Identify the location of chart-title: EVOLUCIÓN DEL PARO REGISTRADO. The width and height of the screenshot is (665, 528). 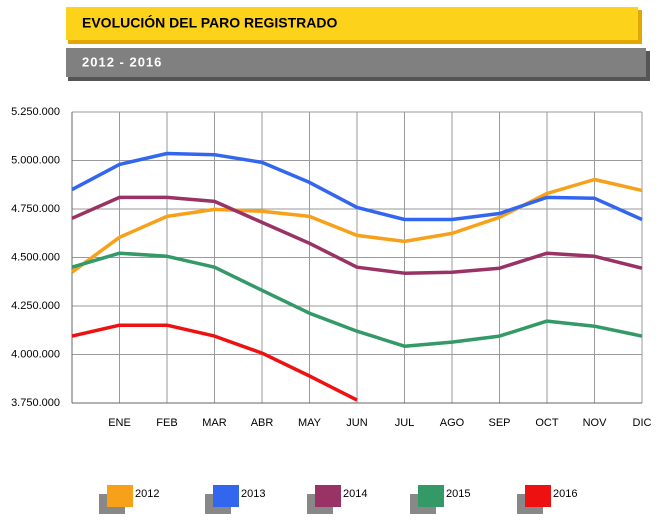
(210, 22).